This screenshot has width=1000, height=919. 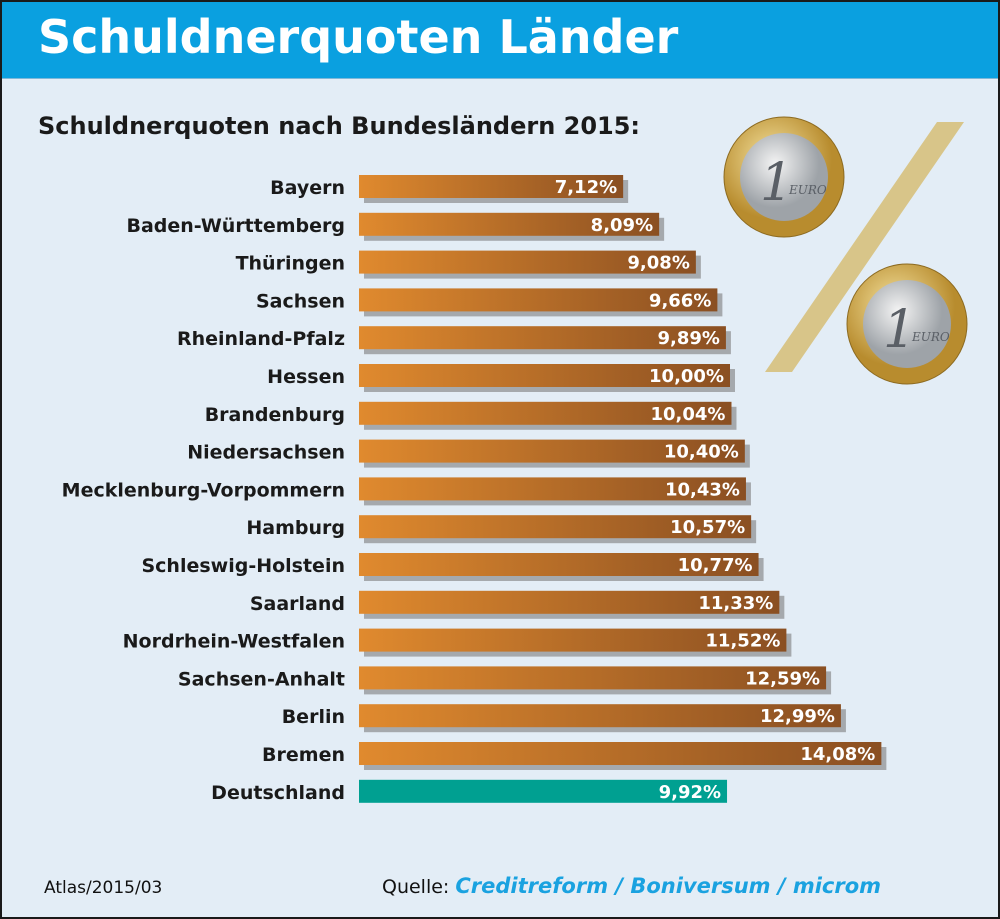 What do you see at coordinates (545, 413) in the screenshot?
I see `bar-brandenburg` at bounding box center [545, 413].